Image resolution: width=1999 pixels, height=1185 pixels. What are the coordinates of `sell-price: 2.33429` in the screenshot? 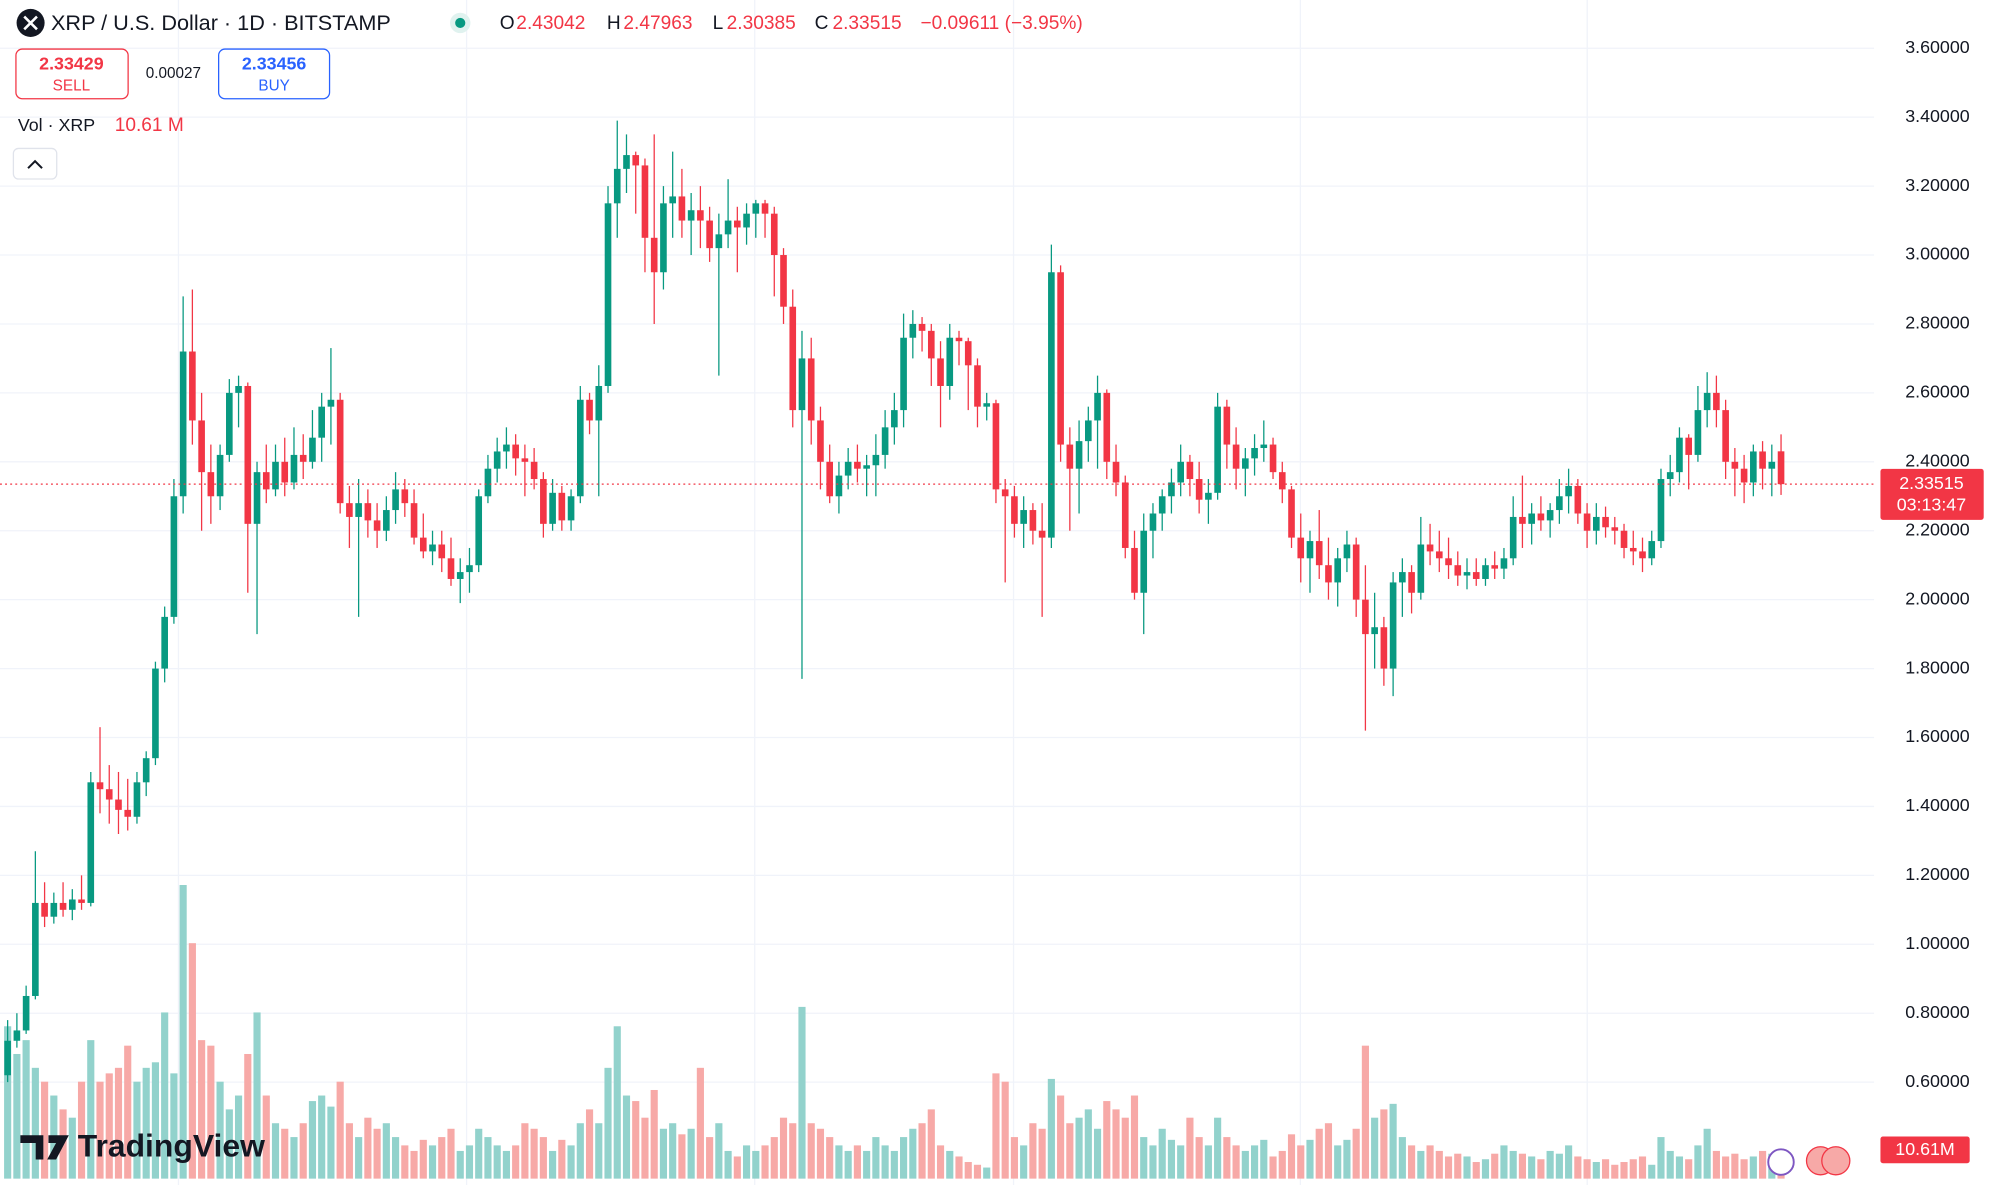 It's located at (71, 64).